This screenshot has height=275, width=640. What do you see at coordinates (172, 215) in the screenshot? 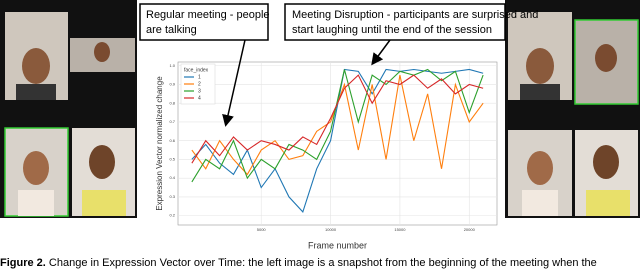
I see `y-tick-label: 0.2` at bounding box center [172, 215].